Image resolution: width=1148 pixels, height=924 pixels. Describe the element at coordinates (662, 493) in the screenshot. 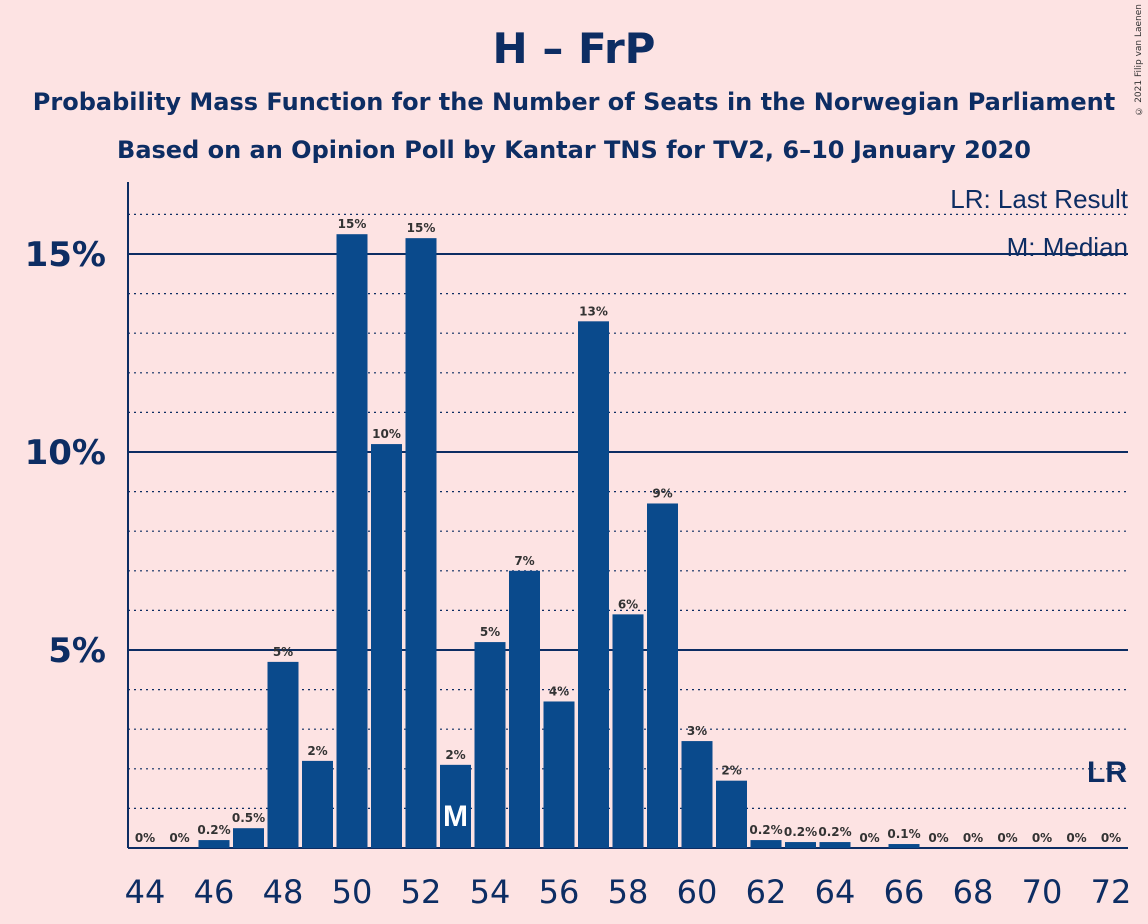

I see `data-label: 9%` at that location.